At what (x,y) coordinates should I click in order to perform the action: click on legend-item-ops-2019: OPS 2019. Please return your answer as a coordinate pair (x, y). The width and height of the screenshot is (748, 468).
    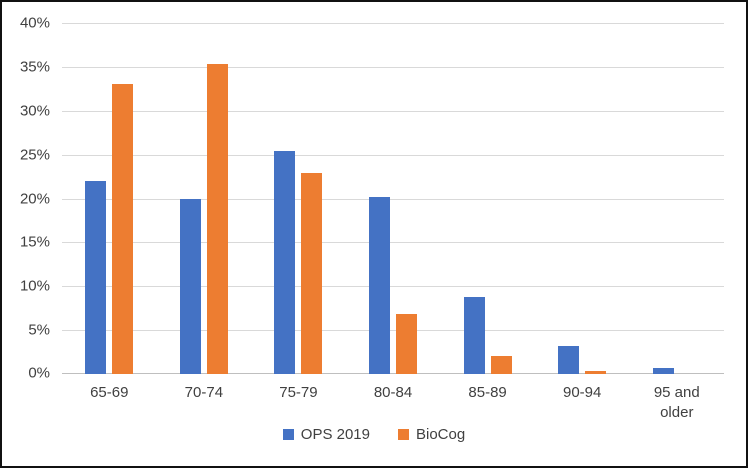
    Looking at the image, I should click on (326, 434).